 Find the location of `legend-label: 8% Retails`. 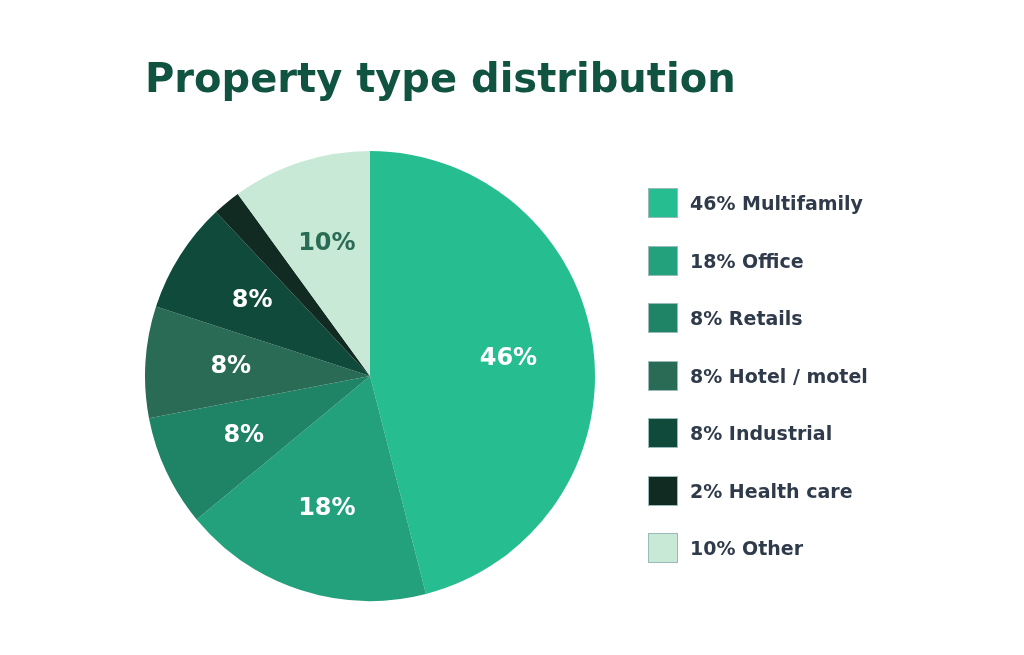

legend-label: 8% Retails is located at coordinates (746, 318).